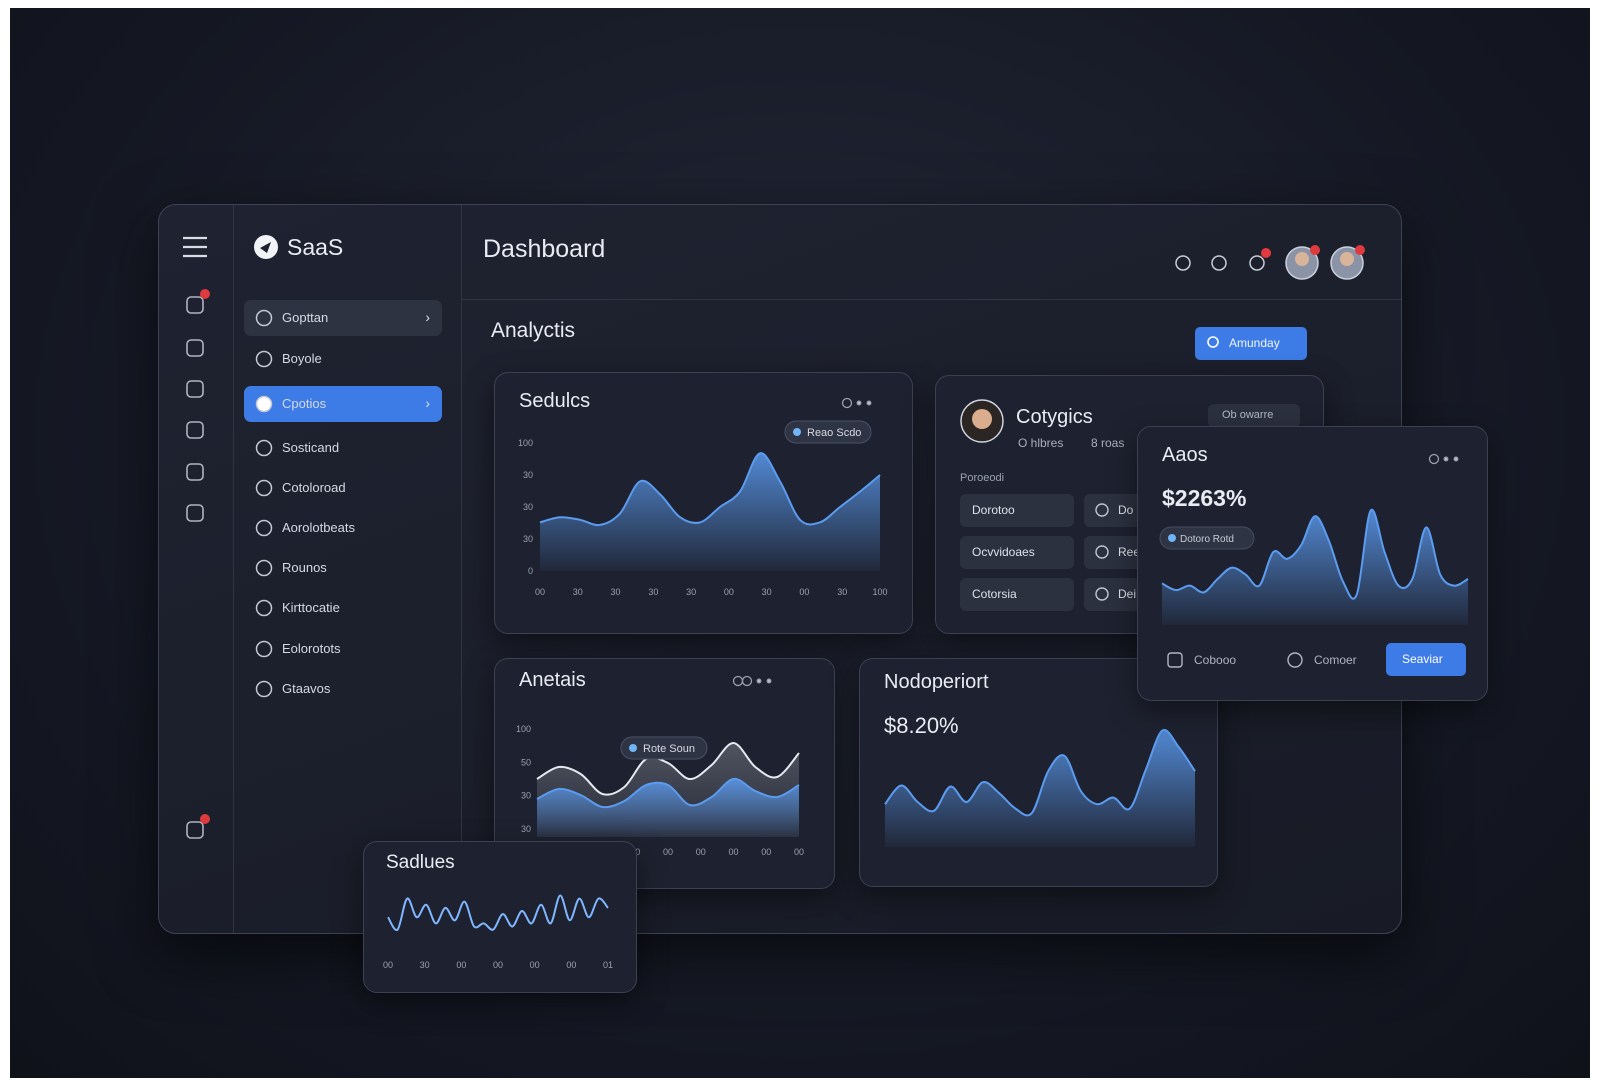 This screenshot has height=1086, width=1600. I want to click on link-label: Dei, so click(1127, 594).